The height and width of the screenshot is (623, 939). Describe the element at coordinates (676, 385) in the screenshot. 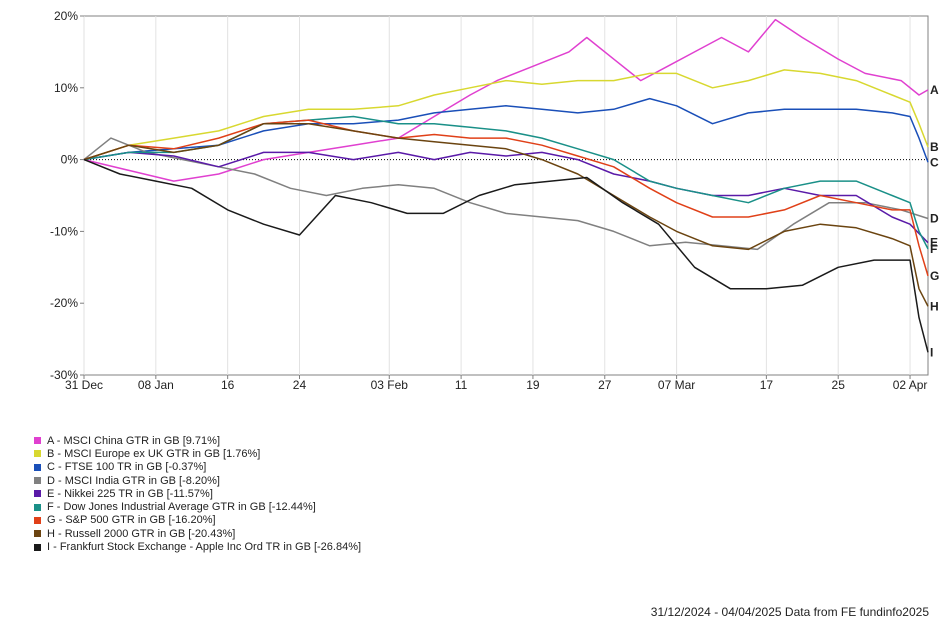

I see `x-tick-label: 07 Mar` at that location.